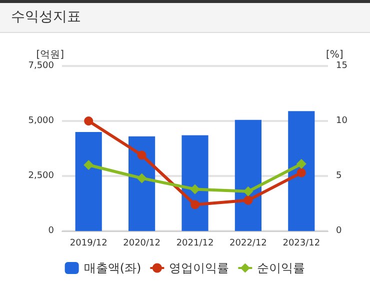 The width and height of the screenshot is (370, 285). I want to click on y2-tick-label: 0, so click(339, 231).